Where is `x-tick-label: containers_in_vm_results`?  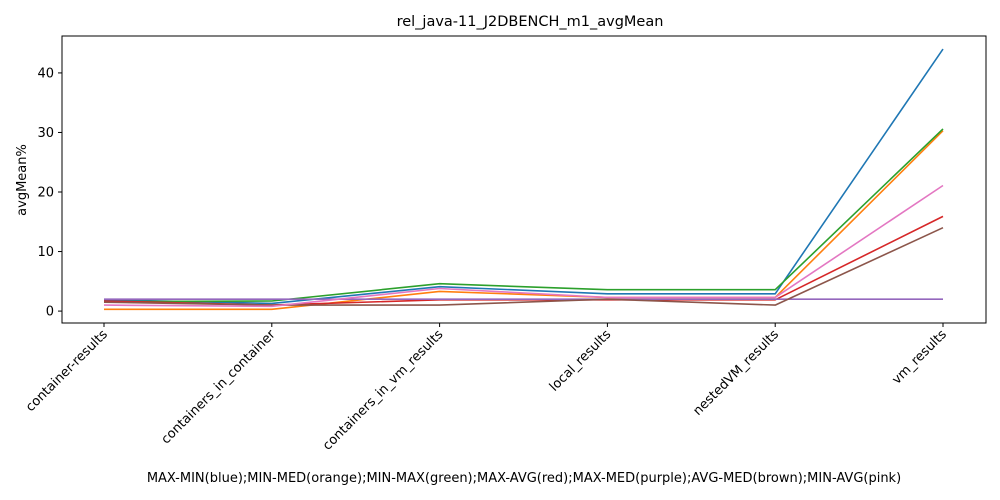 x-tick-label: containers_in_vm_results is located at coordinates (383, 390).